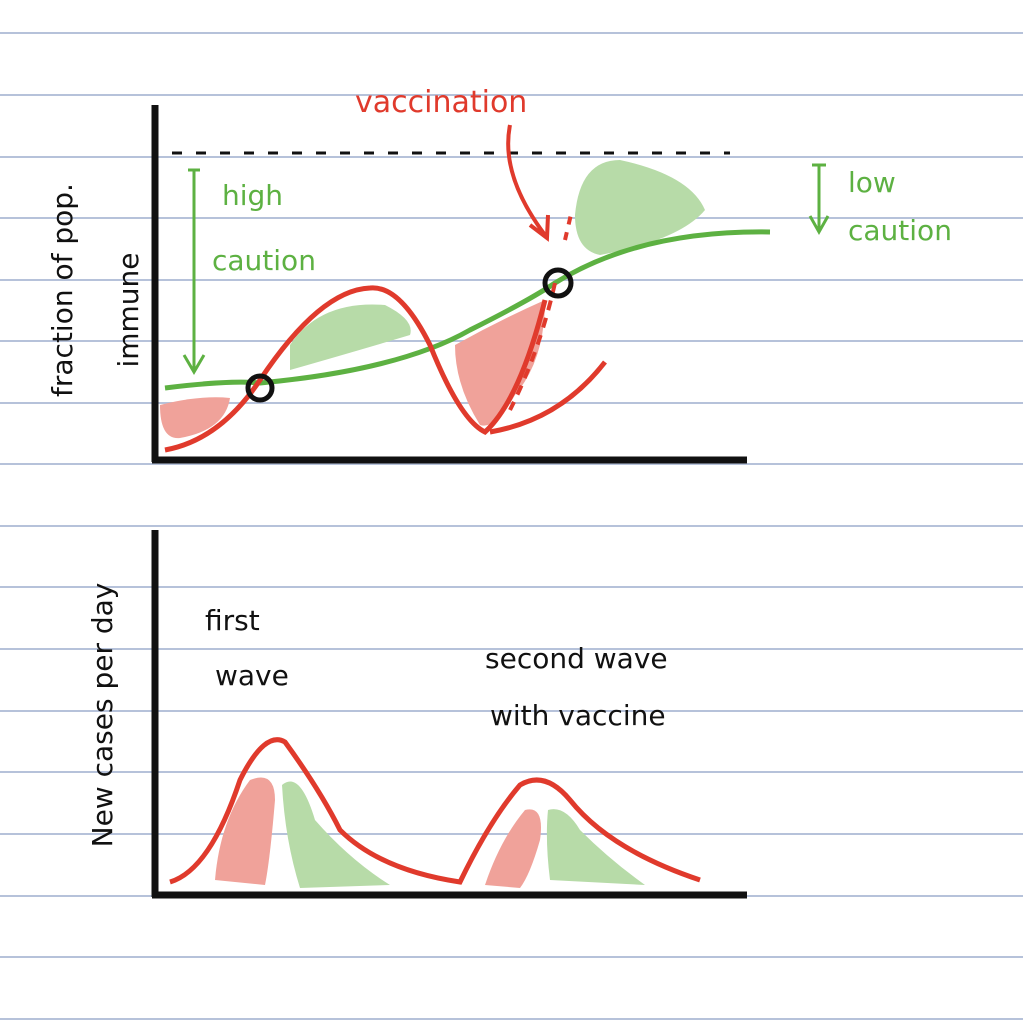 The width and height of the screenshot is (1023, 1023). I want to click on second-wave-label: second wave, so click(576, 658).